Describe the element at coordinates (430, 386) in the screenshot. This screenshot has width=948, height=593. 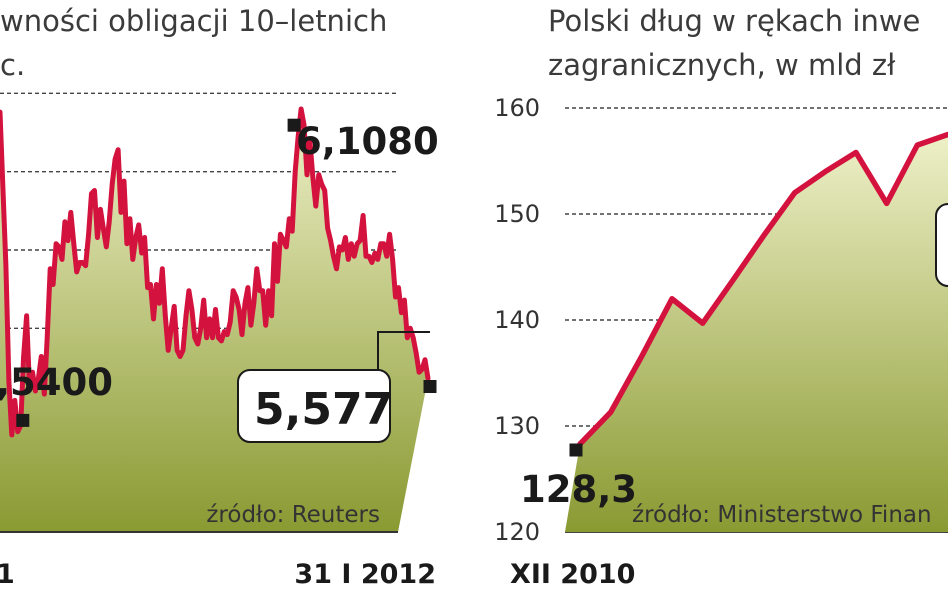
I see `last-value-marker` at that location.